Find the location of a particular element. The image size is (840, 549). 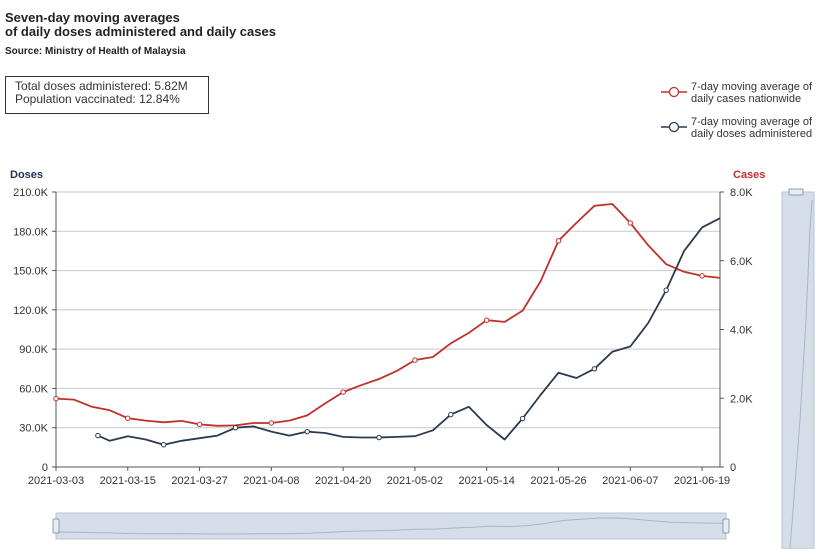

title-line-1: Seven-day moving averages is located at coordinates (92, 17).